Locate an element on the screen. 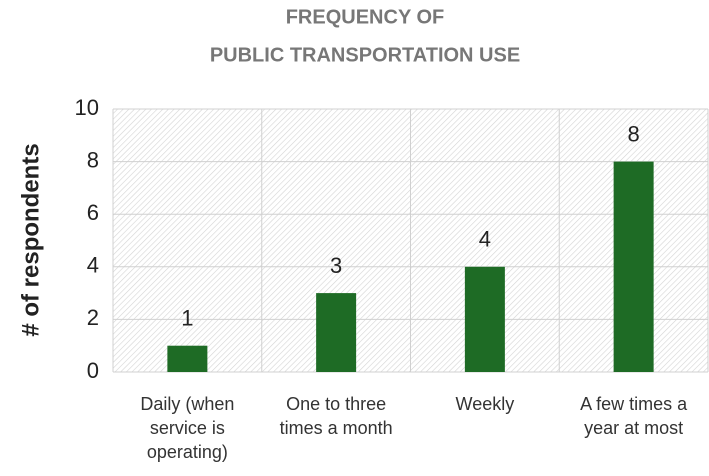  x-tick-label: One to three times a month is located at coordinates (336, 416).